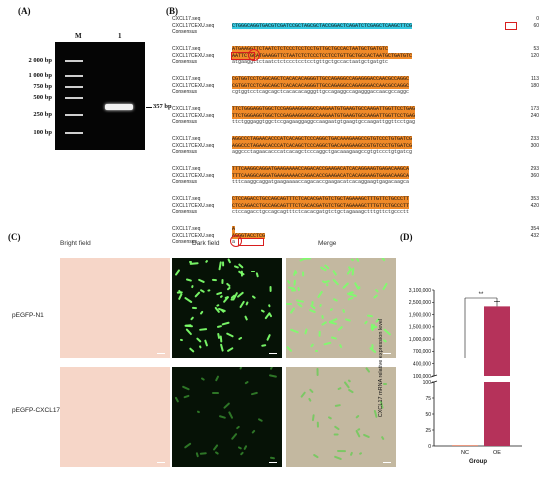 Image resolution: width=550 pixels, height=480 pixels. I want to click on dark-field-image-cxcl17, so click(227, 417).